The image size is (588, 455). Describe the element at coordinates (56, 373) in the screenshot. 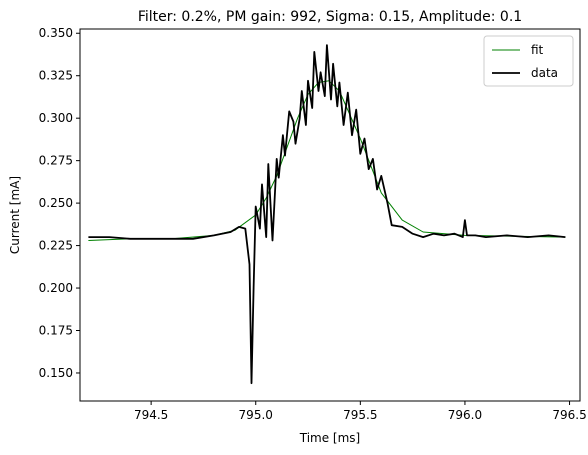

I see `y-tick-label: 0.150` at that location.